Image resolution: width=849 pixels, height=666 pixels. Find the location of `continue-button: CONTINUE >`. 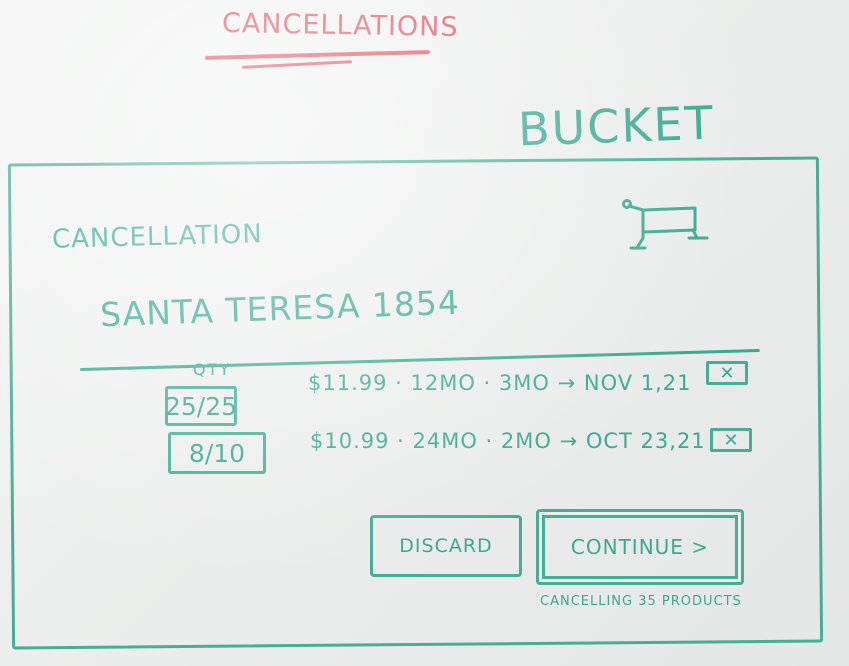

continue-button: CONTINUE > is located at coordinates (640, 547).